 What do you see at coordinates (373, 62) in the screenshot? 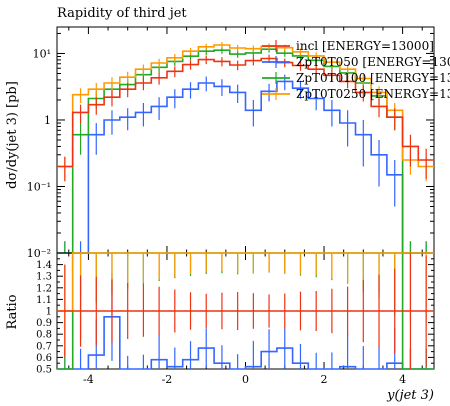
I see `legend-label-1: ZpT0T050 [ENERGY=13000]` at bounding box center [373, 62].